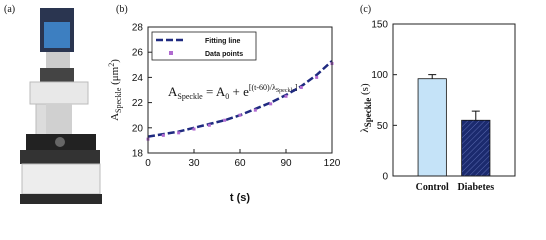 The height and width of the screenshot is (240, 546). I want to click on plot-frame, so click(454, 100).